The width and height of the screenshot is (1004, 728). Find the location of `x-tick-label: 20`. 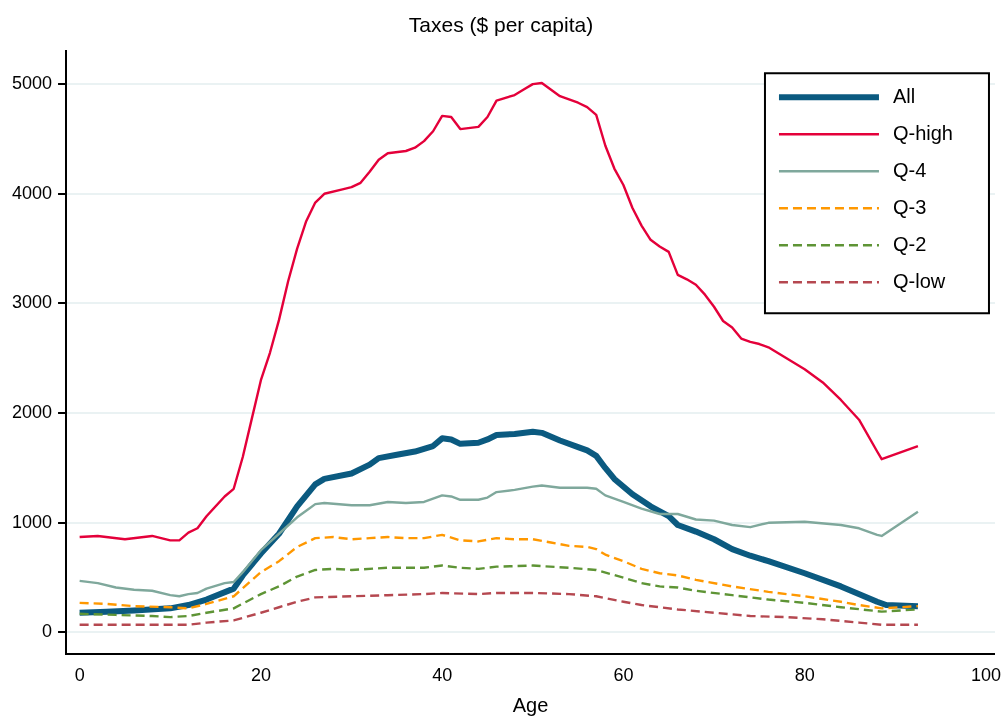

x-tick-label: 20 is located at coordinates (260, 675).